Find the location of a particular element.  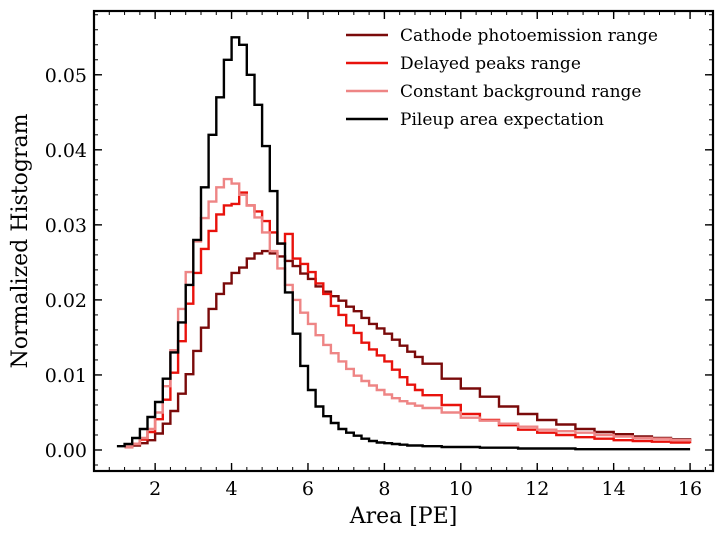

legend-label-2: Delayed peaks range is located at coordinates (490, 64).